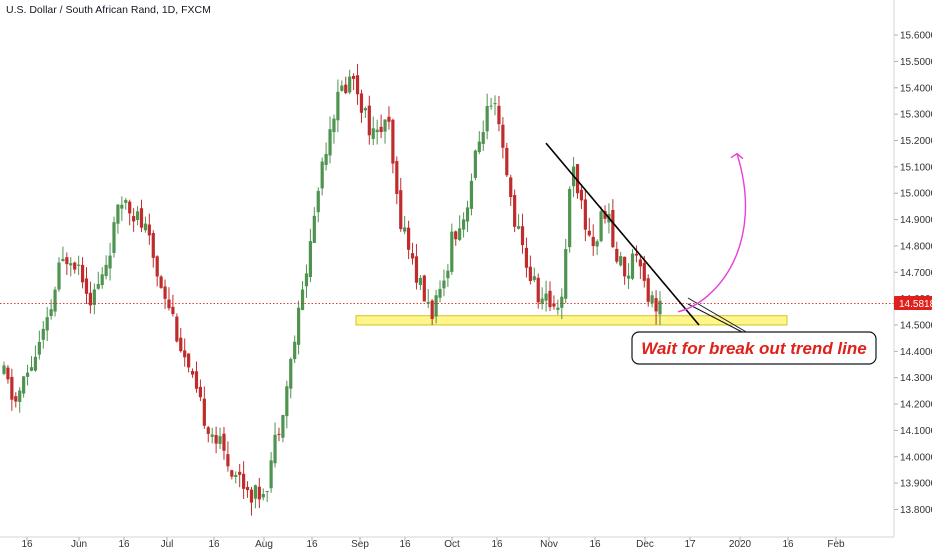  I want to click on callout-box, so click(754, 348).